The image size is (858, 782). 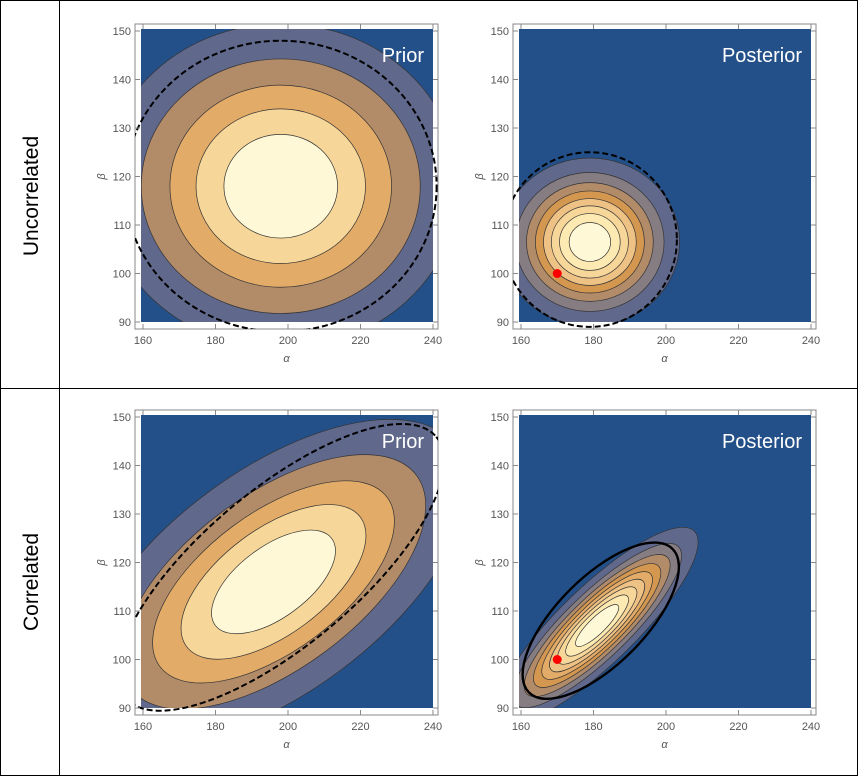 What do you see at coordinates (31, 582) in the screenshot?
I see `row-label-correlated: Correlated` at bounding box center [31, 582].